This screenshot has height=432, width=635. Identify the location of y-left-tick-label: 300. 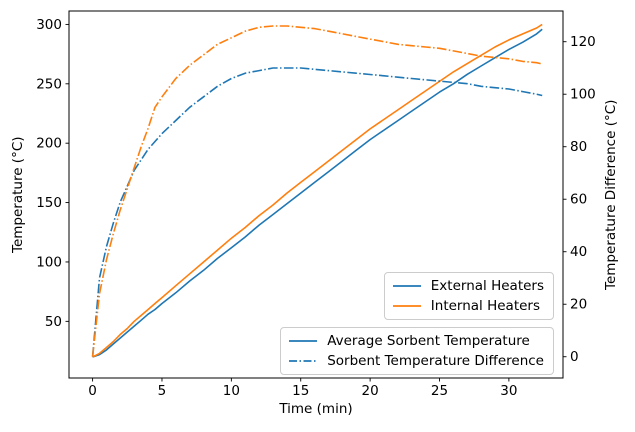
(49, 25).